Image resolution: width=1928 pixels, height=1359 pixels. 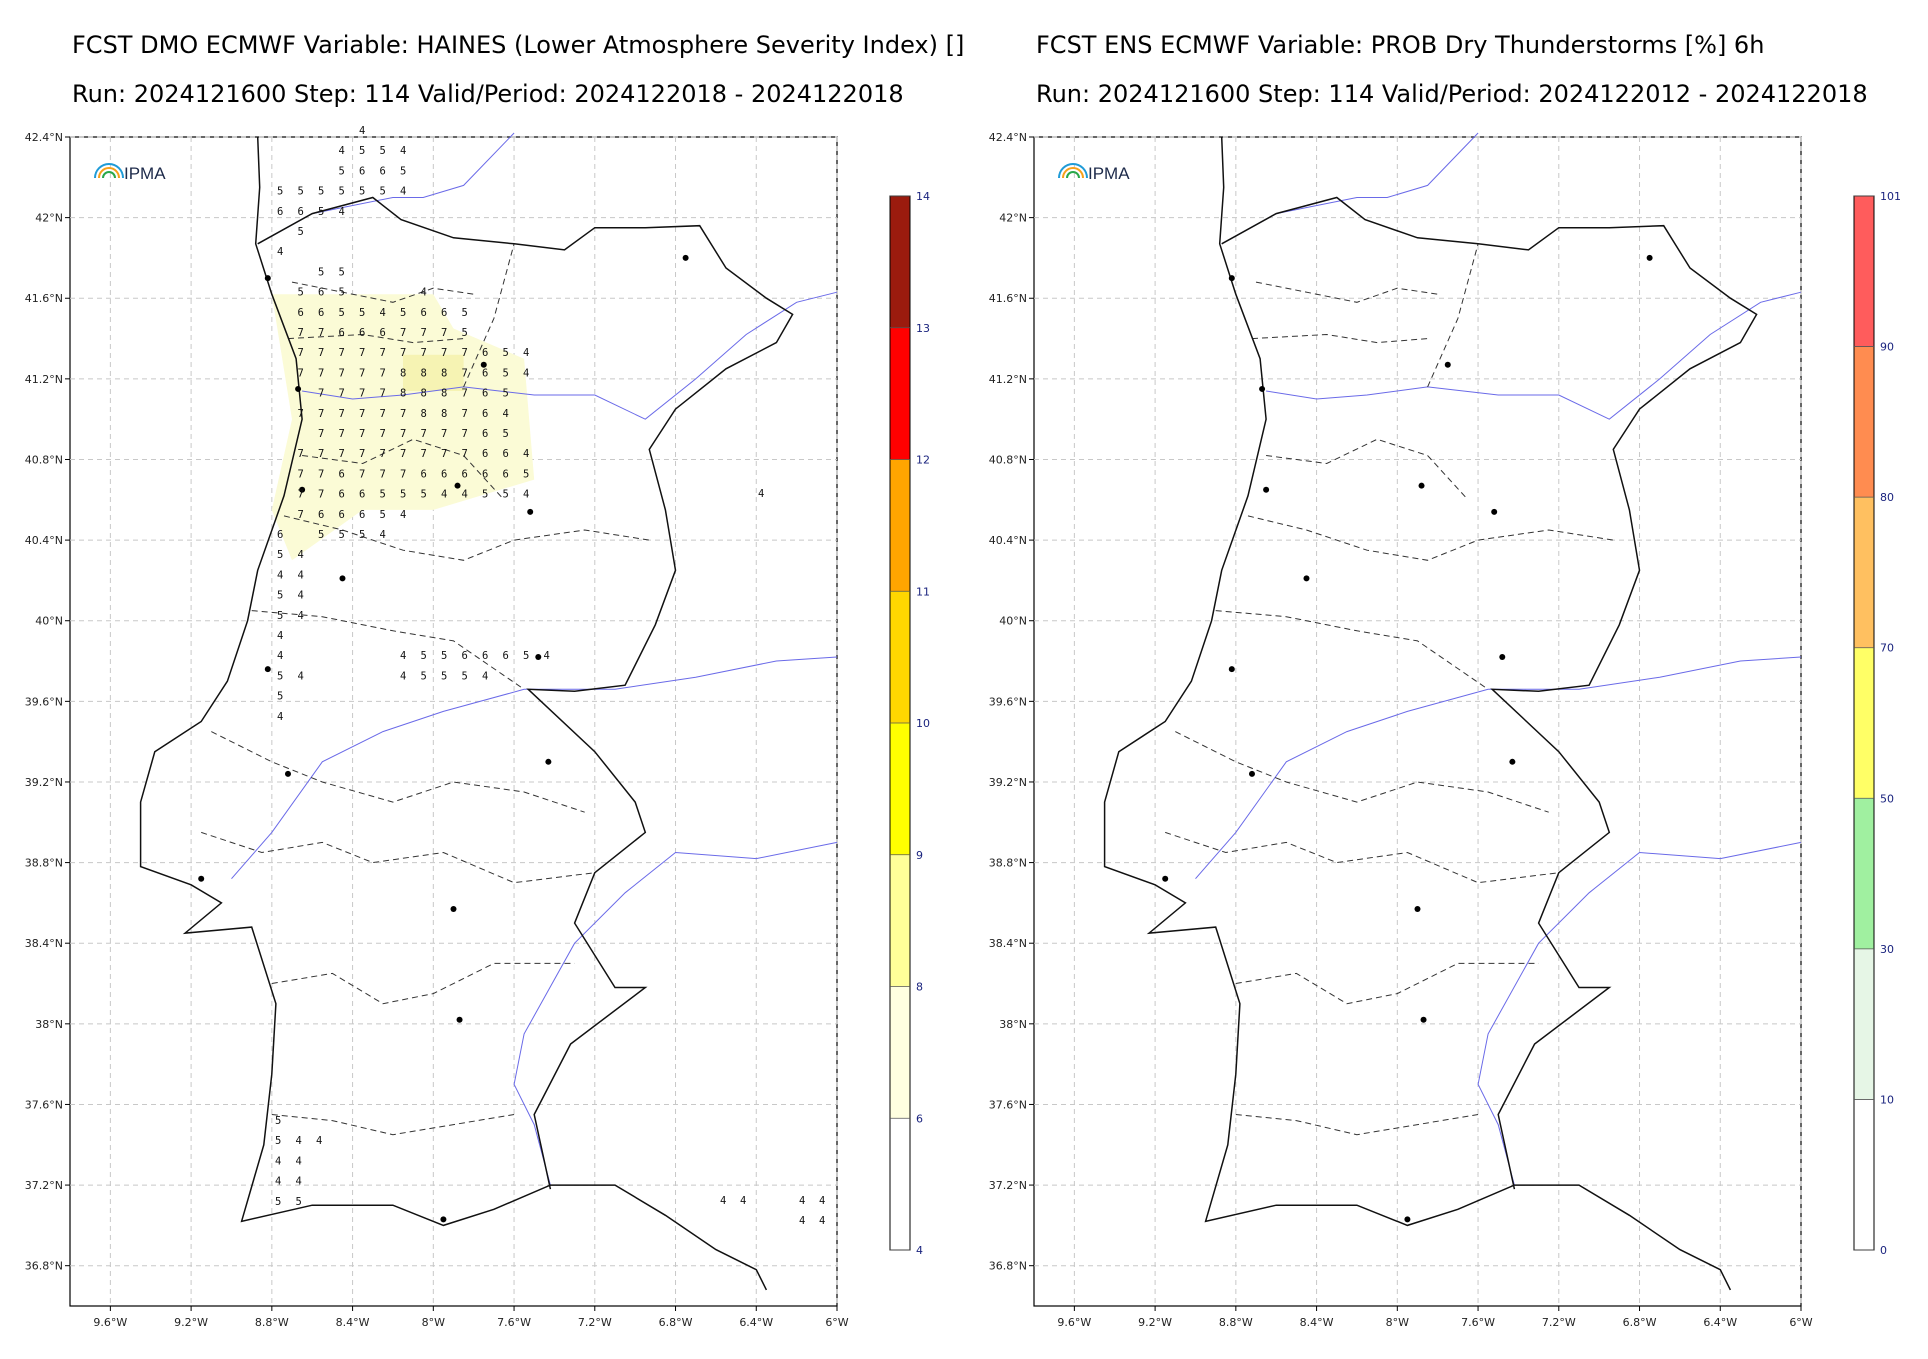 I want to click on colorbar-label: 9, so click(x=919, y=855).